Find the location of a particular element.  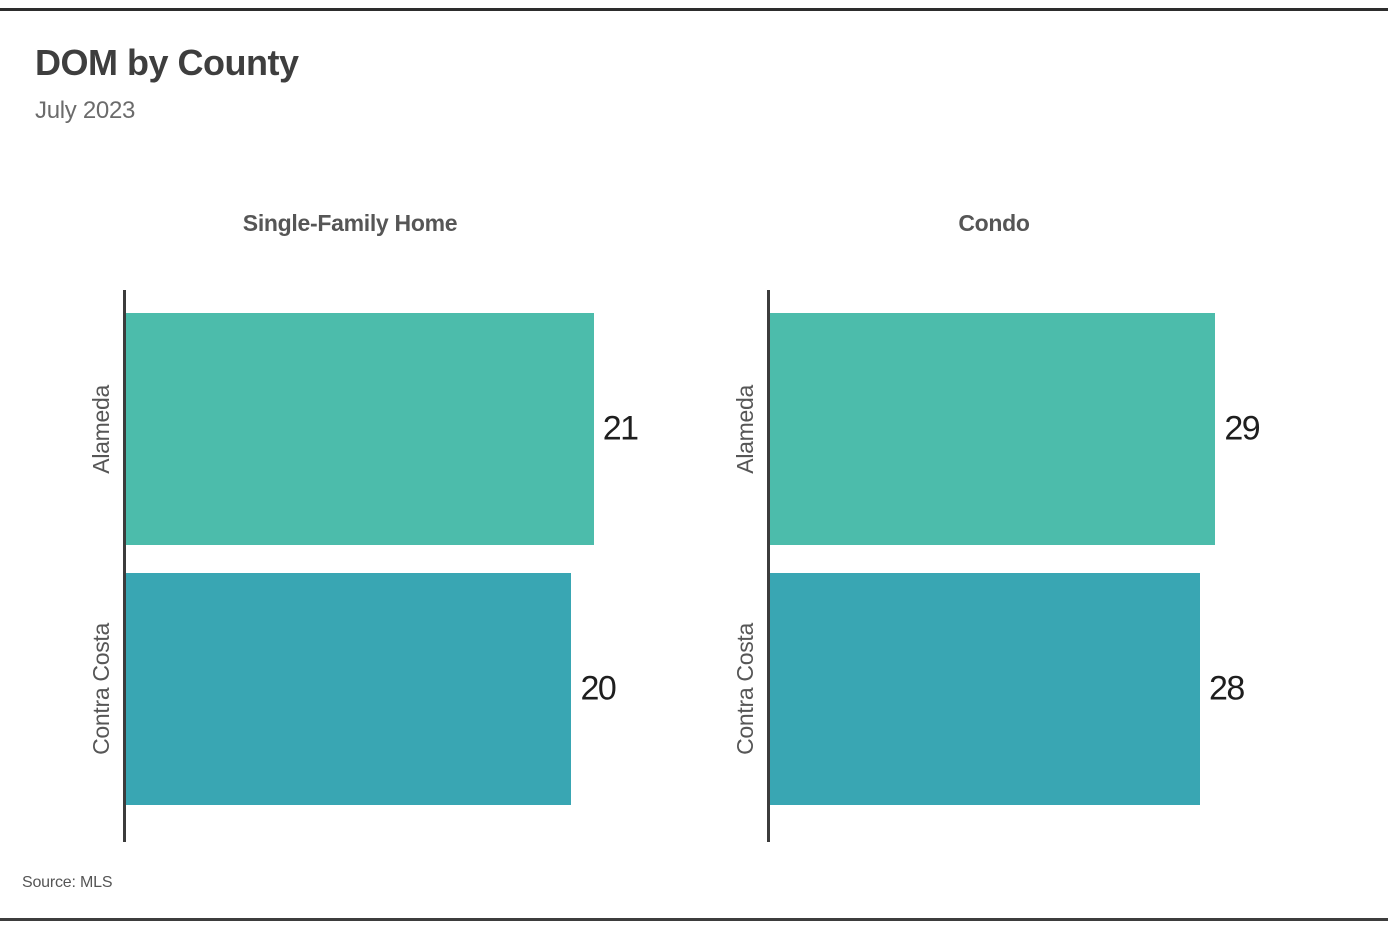

report-header: DOM by County July 2023 is located at coordinates (167, 83).